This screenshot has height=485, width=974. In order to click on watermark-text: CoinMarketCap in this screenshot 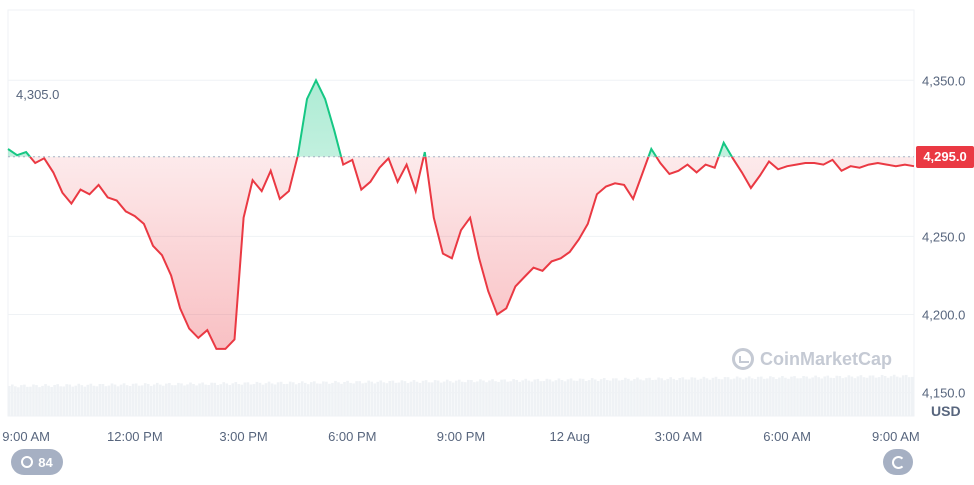, I will do `click(826, 358)`.